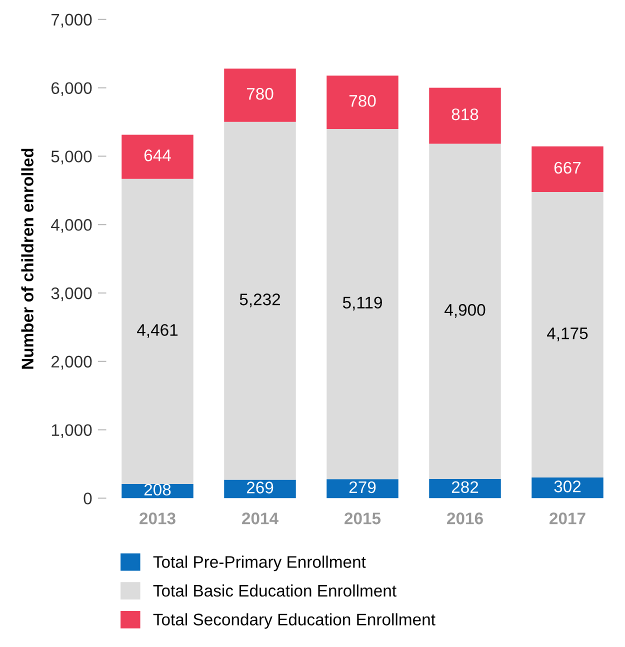  What do you see at coordinates (259, 564) in the screenshot?
I see `legend-label: Total Pre-Primary Enrollment` at bounding box center [259, 564].